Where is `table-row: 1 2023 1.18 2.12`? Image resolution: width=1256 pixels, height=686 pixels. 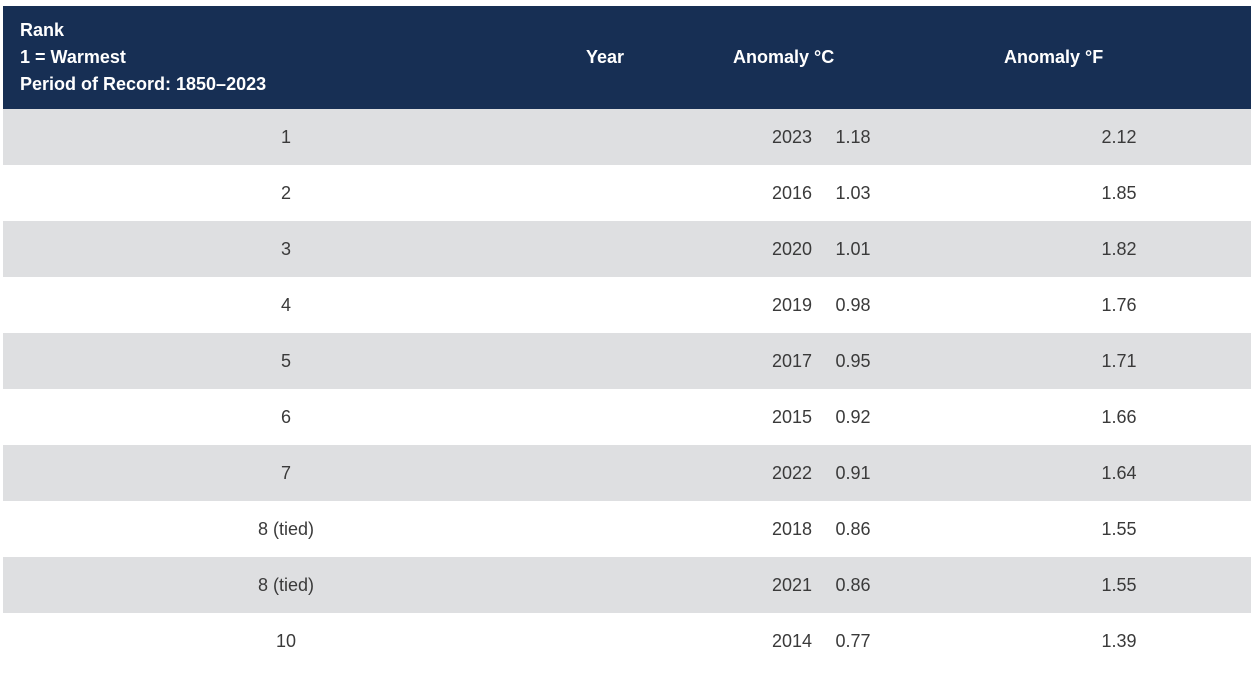
table-row: 1 2023 1.18 2.12 is located at coordinates (627, 137).